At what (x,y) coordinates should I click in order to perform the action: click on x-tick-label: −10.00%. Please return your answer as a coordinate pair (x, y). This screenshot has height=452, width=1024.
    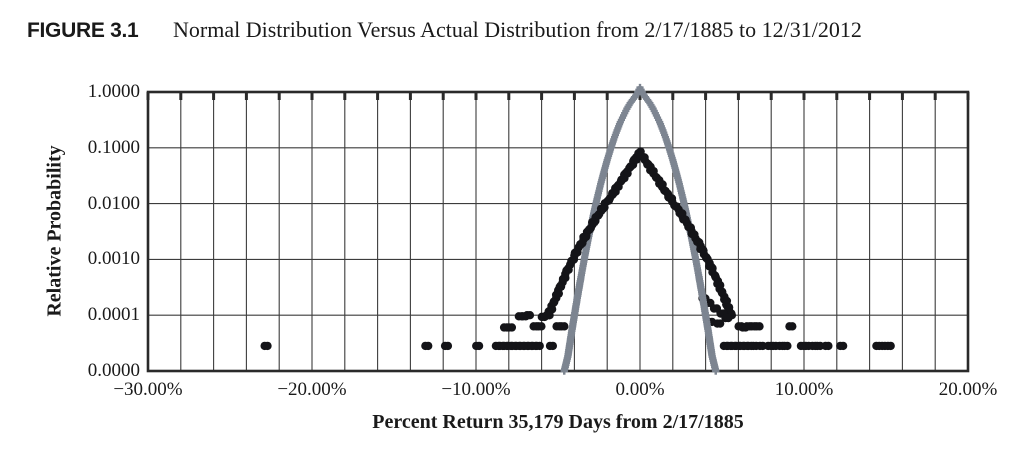
    Looking at the image, I should click on (476, 389).